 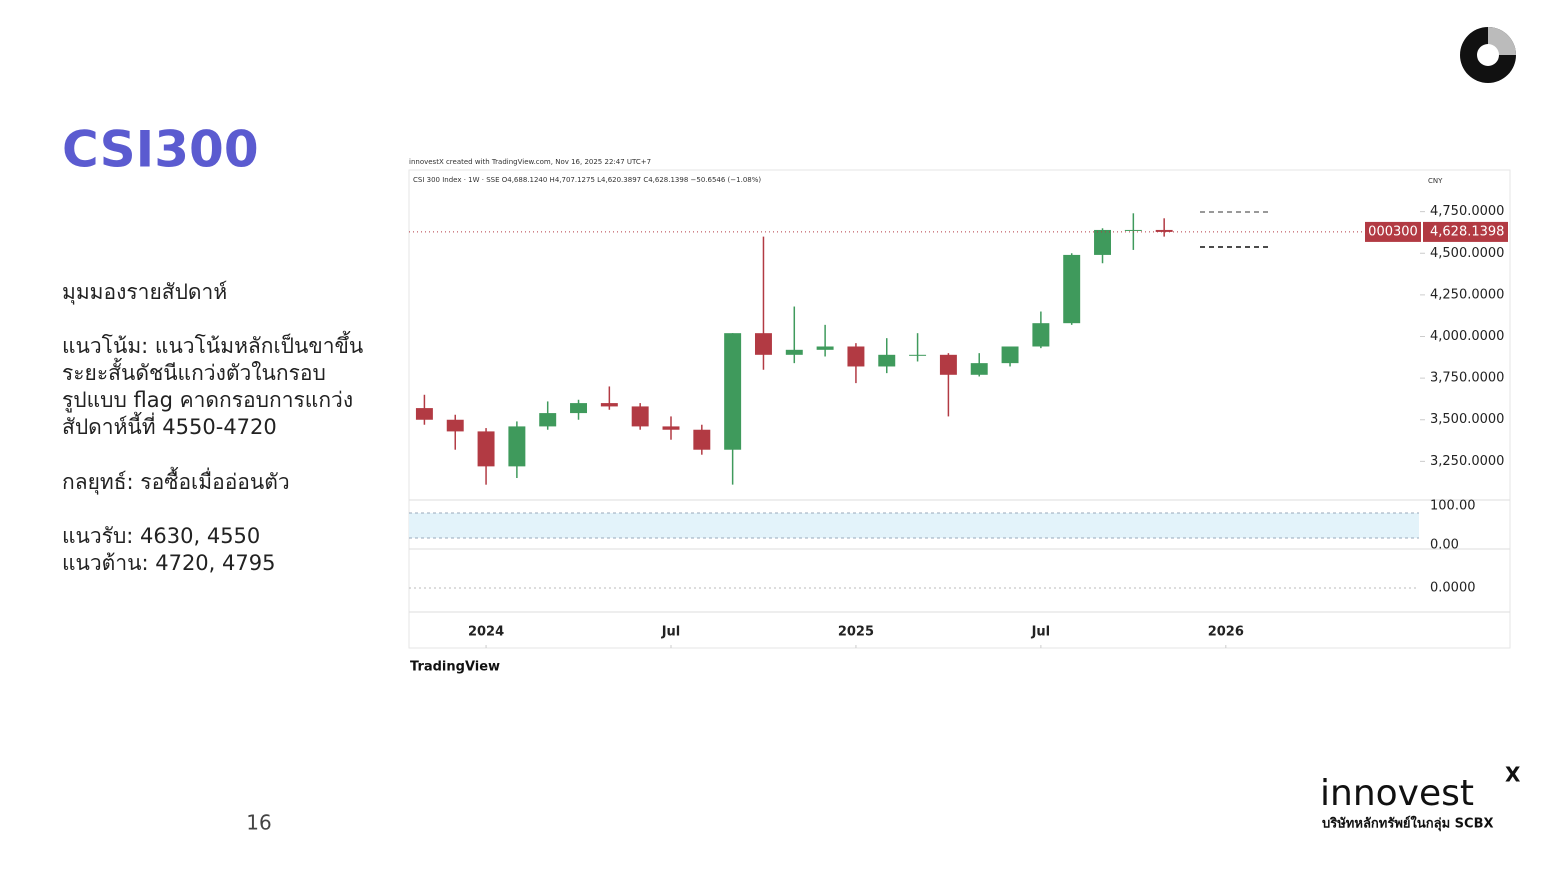 What do you see at coordinates (258, 823) in the screenshot?
I see `page-number: 16` at bounding box center [258, 823].